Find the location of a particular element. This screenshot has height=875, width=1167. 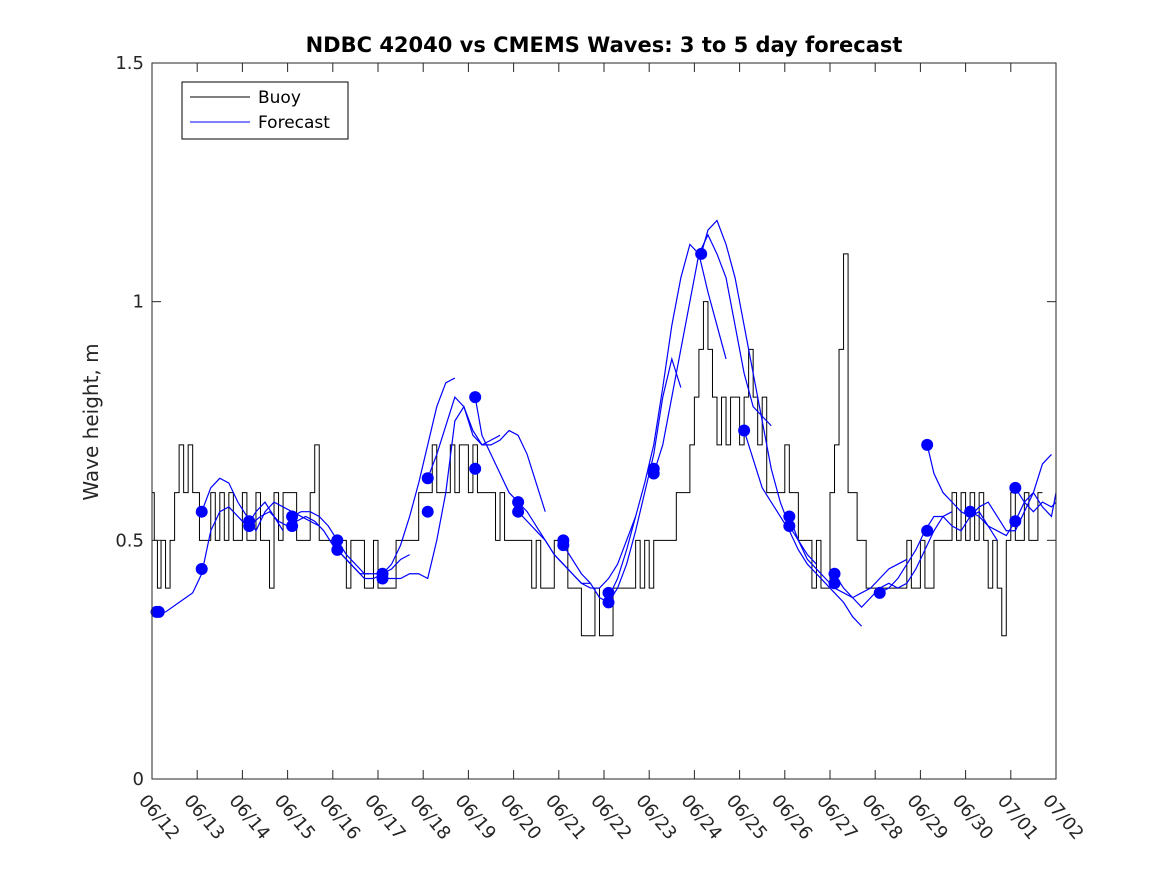

legend-forecast-label: Forecast is located at coordinates (294, 123).